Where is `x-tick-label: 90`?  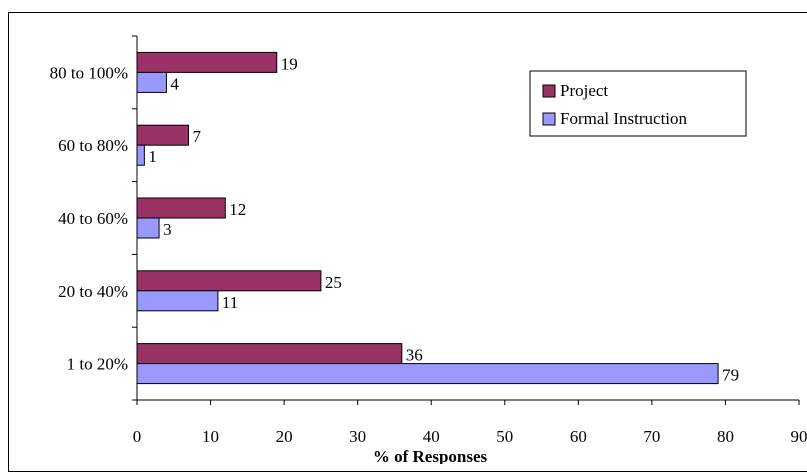 x-tick-label: 90 is located at coordinates (799, 436).